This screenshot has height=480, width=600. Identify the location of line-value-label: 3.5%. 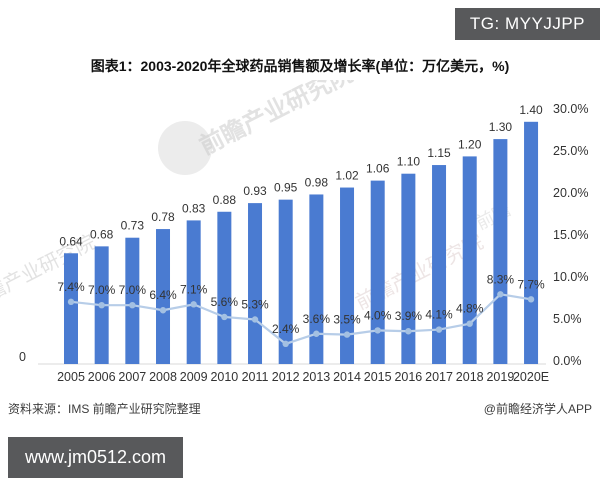
(347, 320).